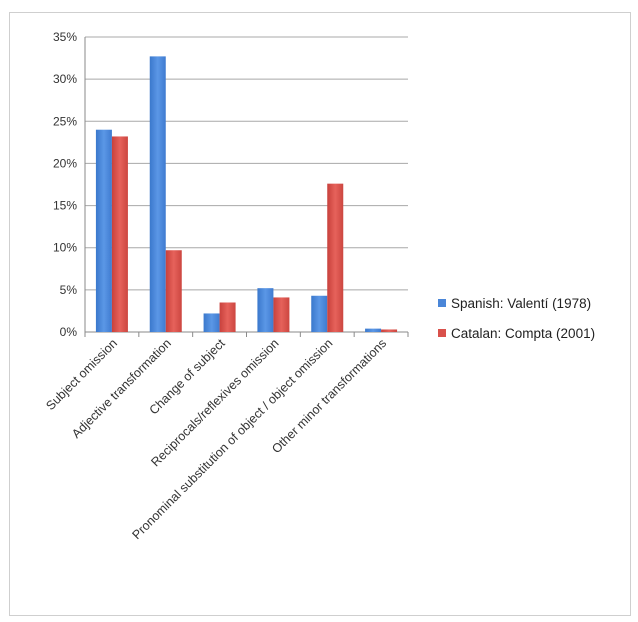 The width and height of the screenshot is (638, 622). What do you see at coordinates (65, 248) in the screenshot?
I see `y-tick-label: 10%` at bounding box center [65, 248].